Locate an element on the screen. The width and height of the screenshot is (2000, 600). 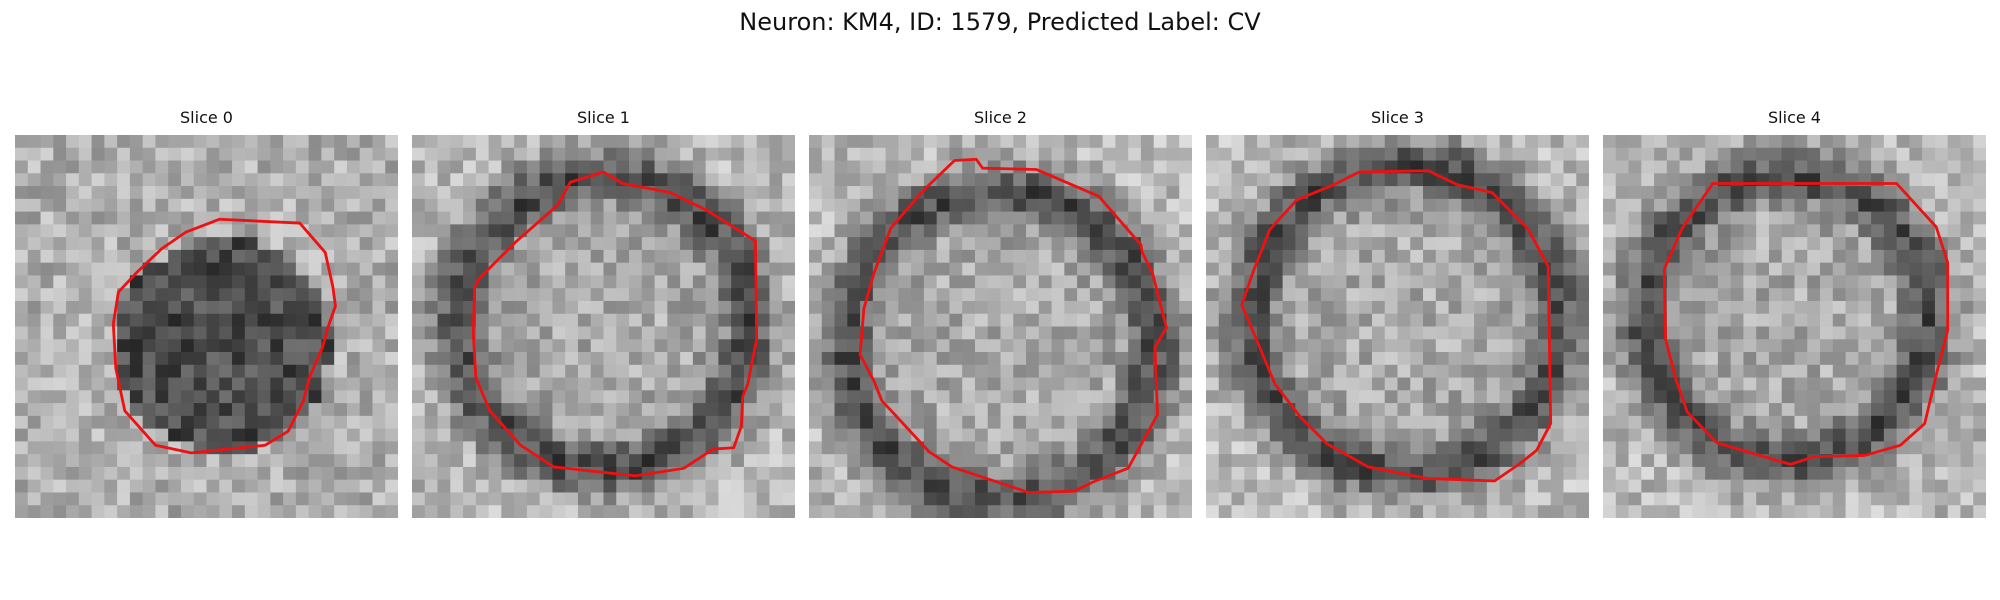
slice-title: Slice 4 is located at coordinates (1794, 117).